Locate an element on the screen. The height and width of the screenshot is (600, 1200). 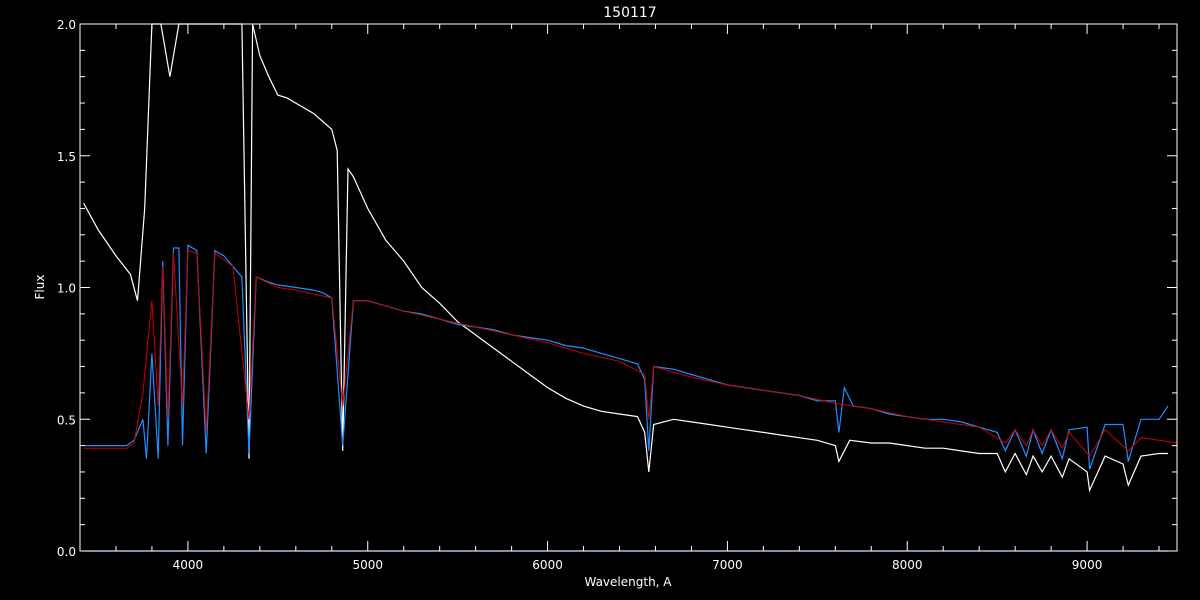
y-tick-label: 0.5 is located at coordinates (66, 420).